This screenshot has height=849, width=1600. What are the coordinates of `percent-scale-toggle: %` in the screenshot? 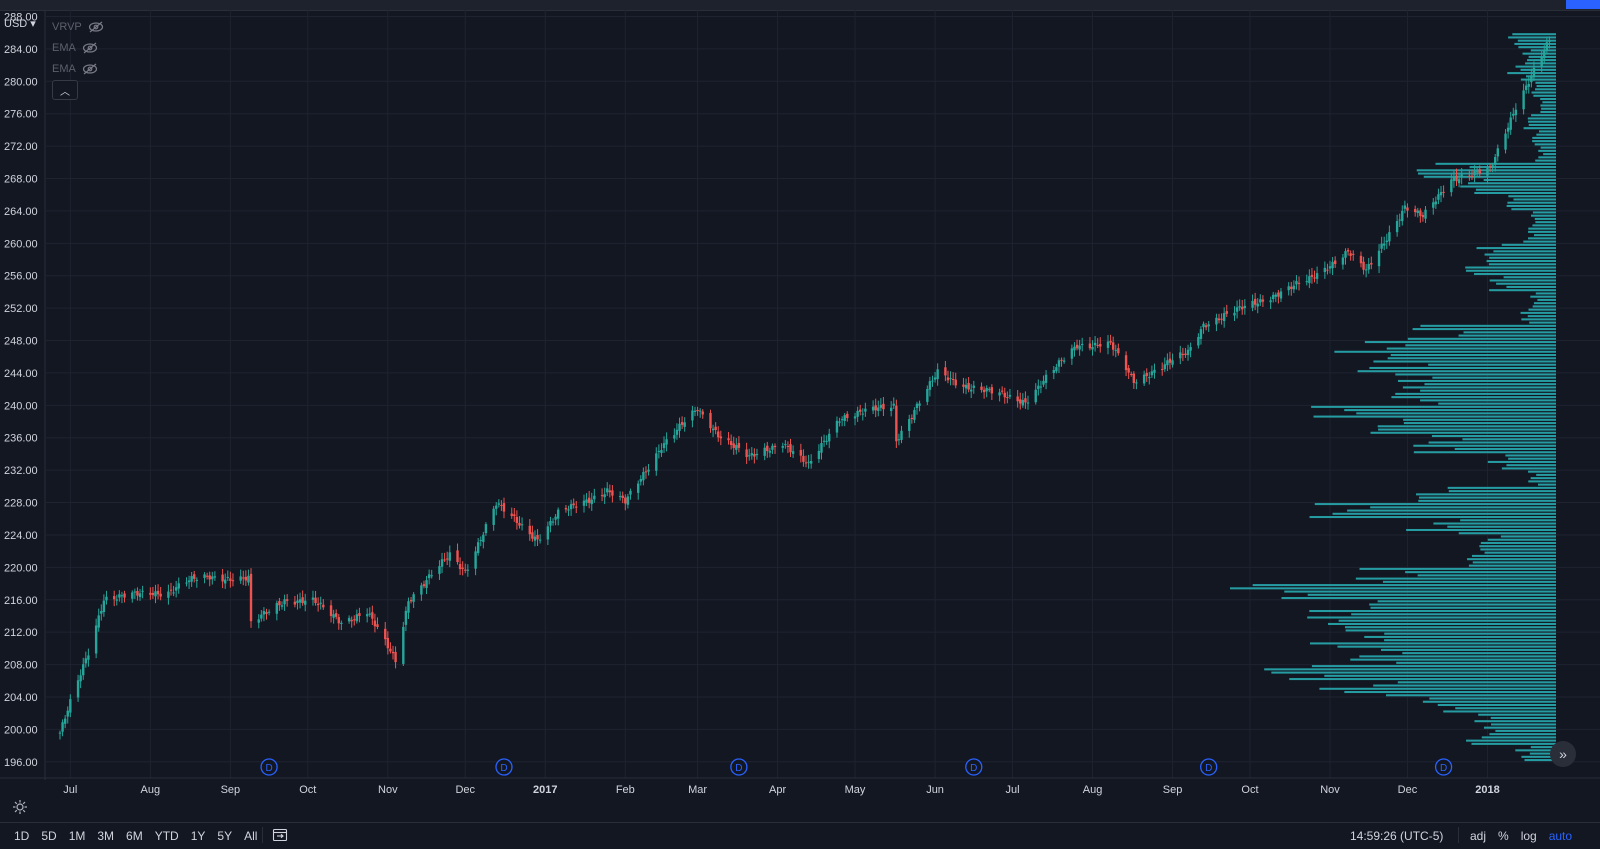 It's located at (1503, 836).